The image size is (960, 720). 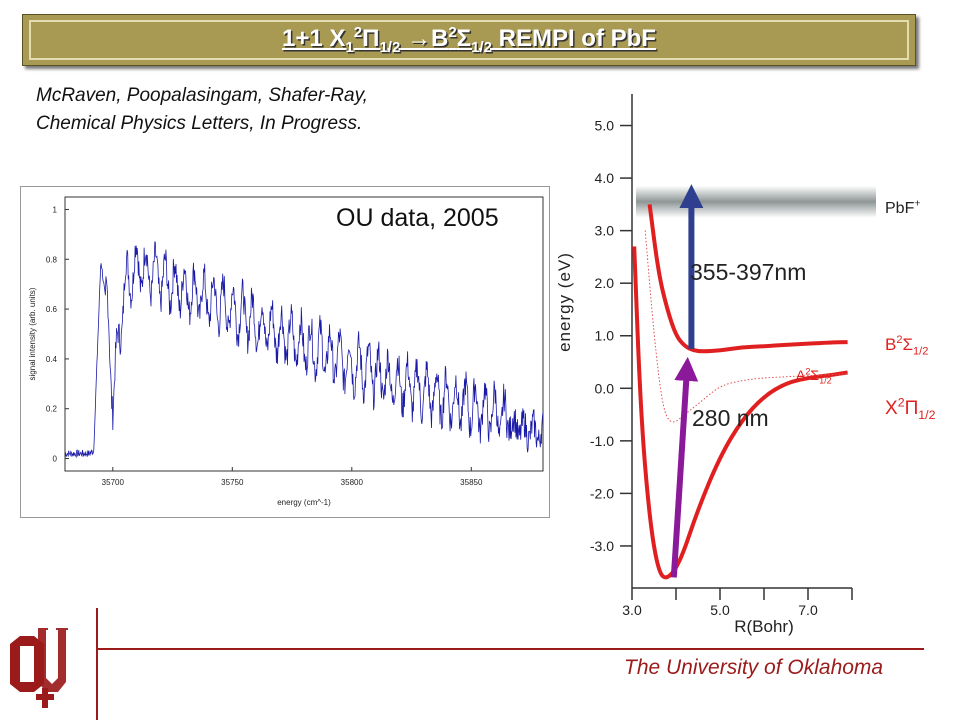 What do you see at coordinates (202, 95) in the screenshot?
I see `citation-line-1: McRaven, Poopalasingam, Shafer-Ray,` at bounding box center [202, 95].